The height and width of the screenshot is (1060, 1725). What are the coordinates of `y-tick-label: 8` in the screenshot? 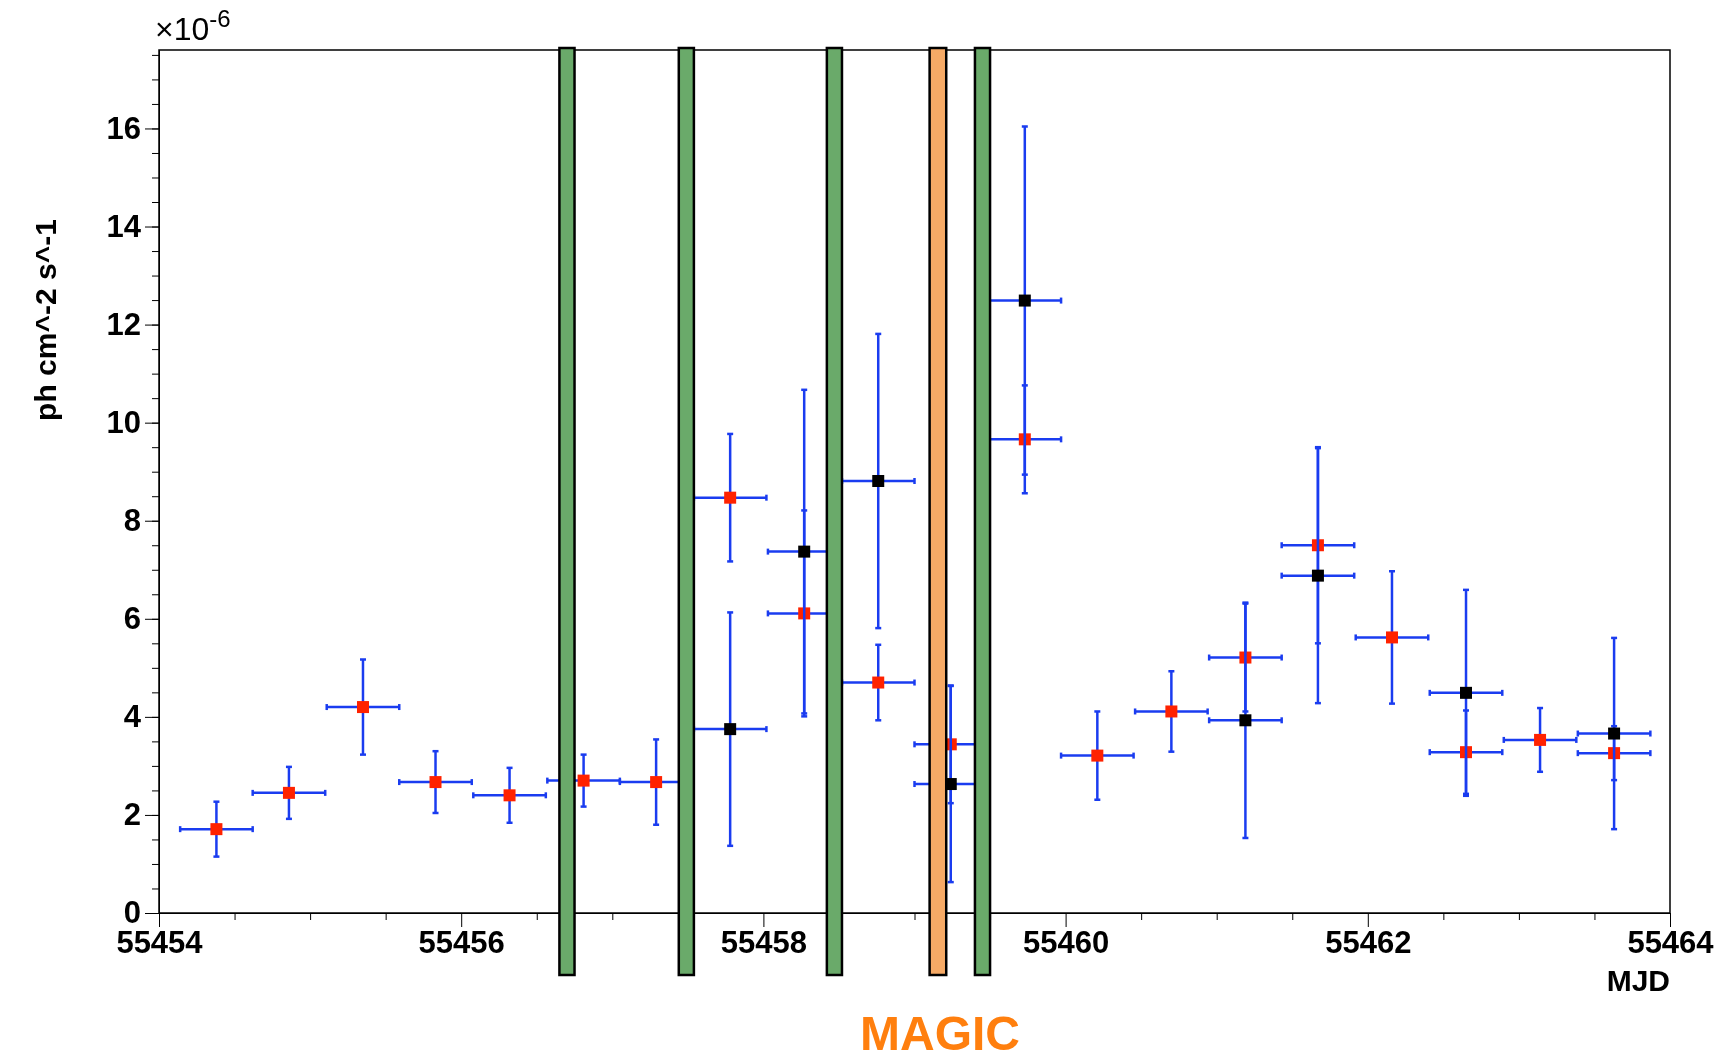 It's located at (132, 521).